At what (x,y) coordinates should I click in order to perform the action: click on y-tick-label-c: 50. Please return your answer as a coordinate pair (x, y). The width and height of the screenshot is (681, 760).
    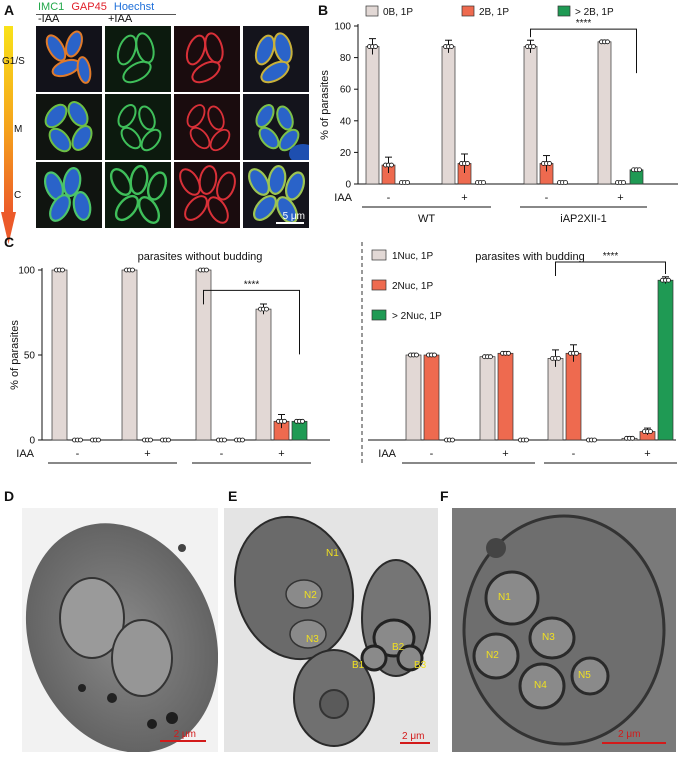
    Looking at the image, I should click on (30, 356).